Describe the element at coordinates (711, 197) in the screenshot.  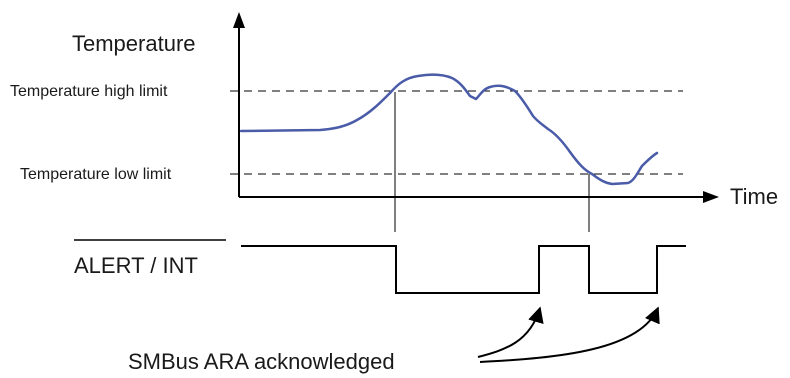
I see `x-axis-arrowhead` at that location.